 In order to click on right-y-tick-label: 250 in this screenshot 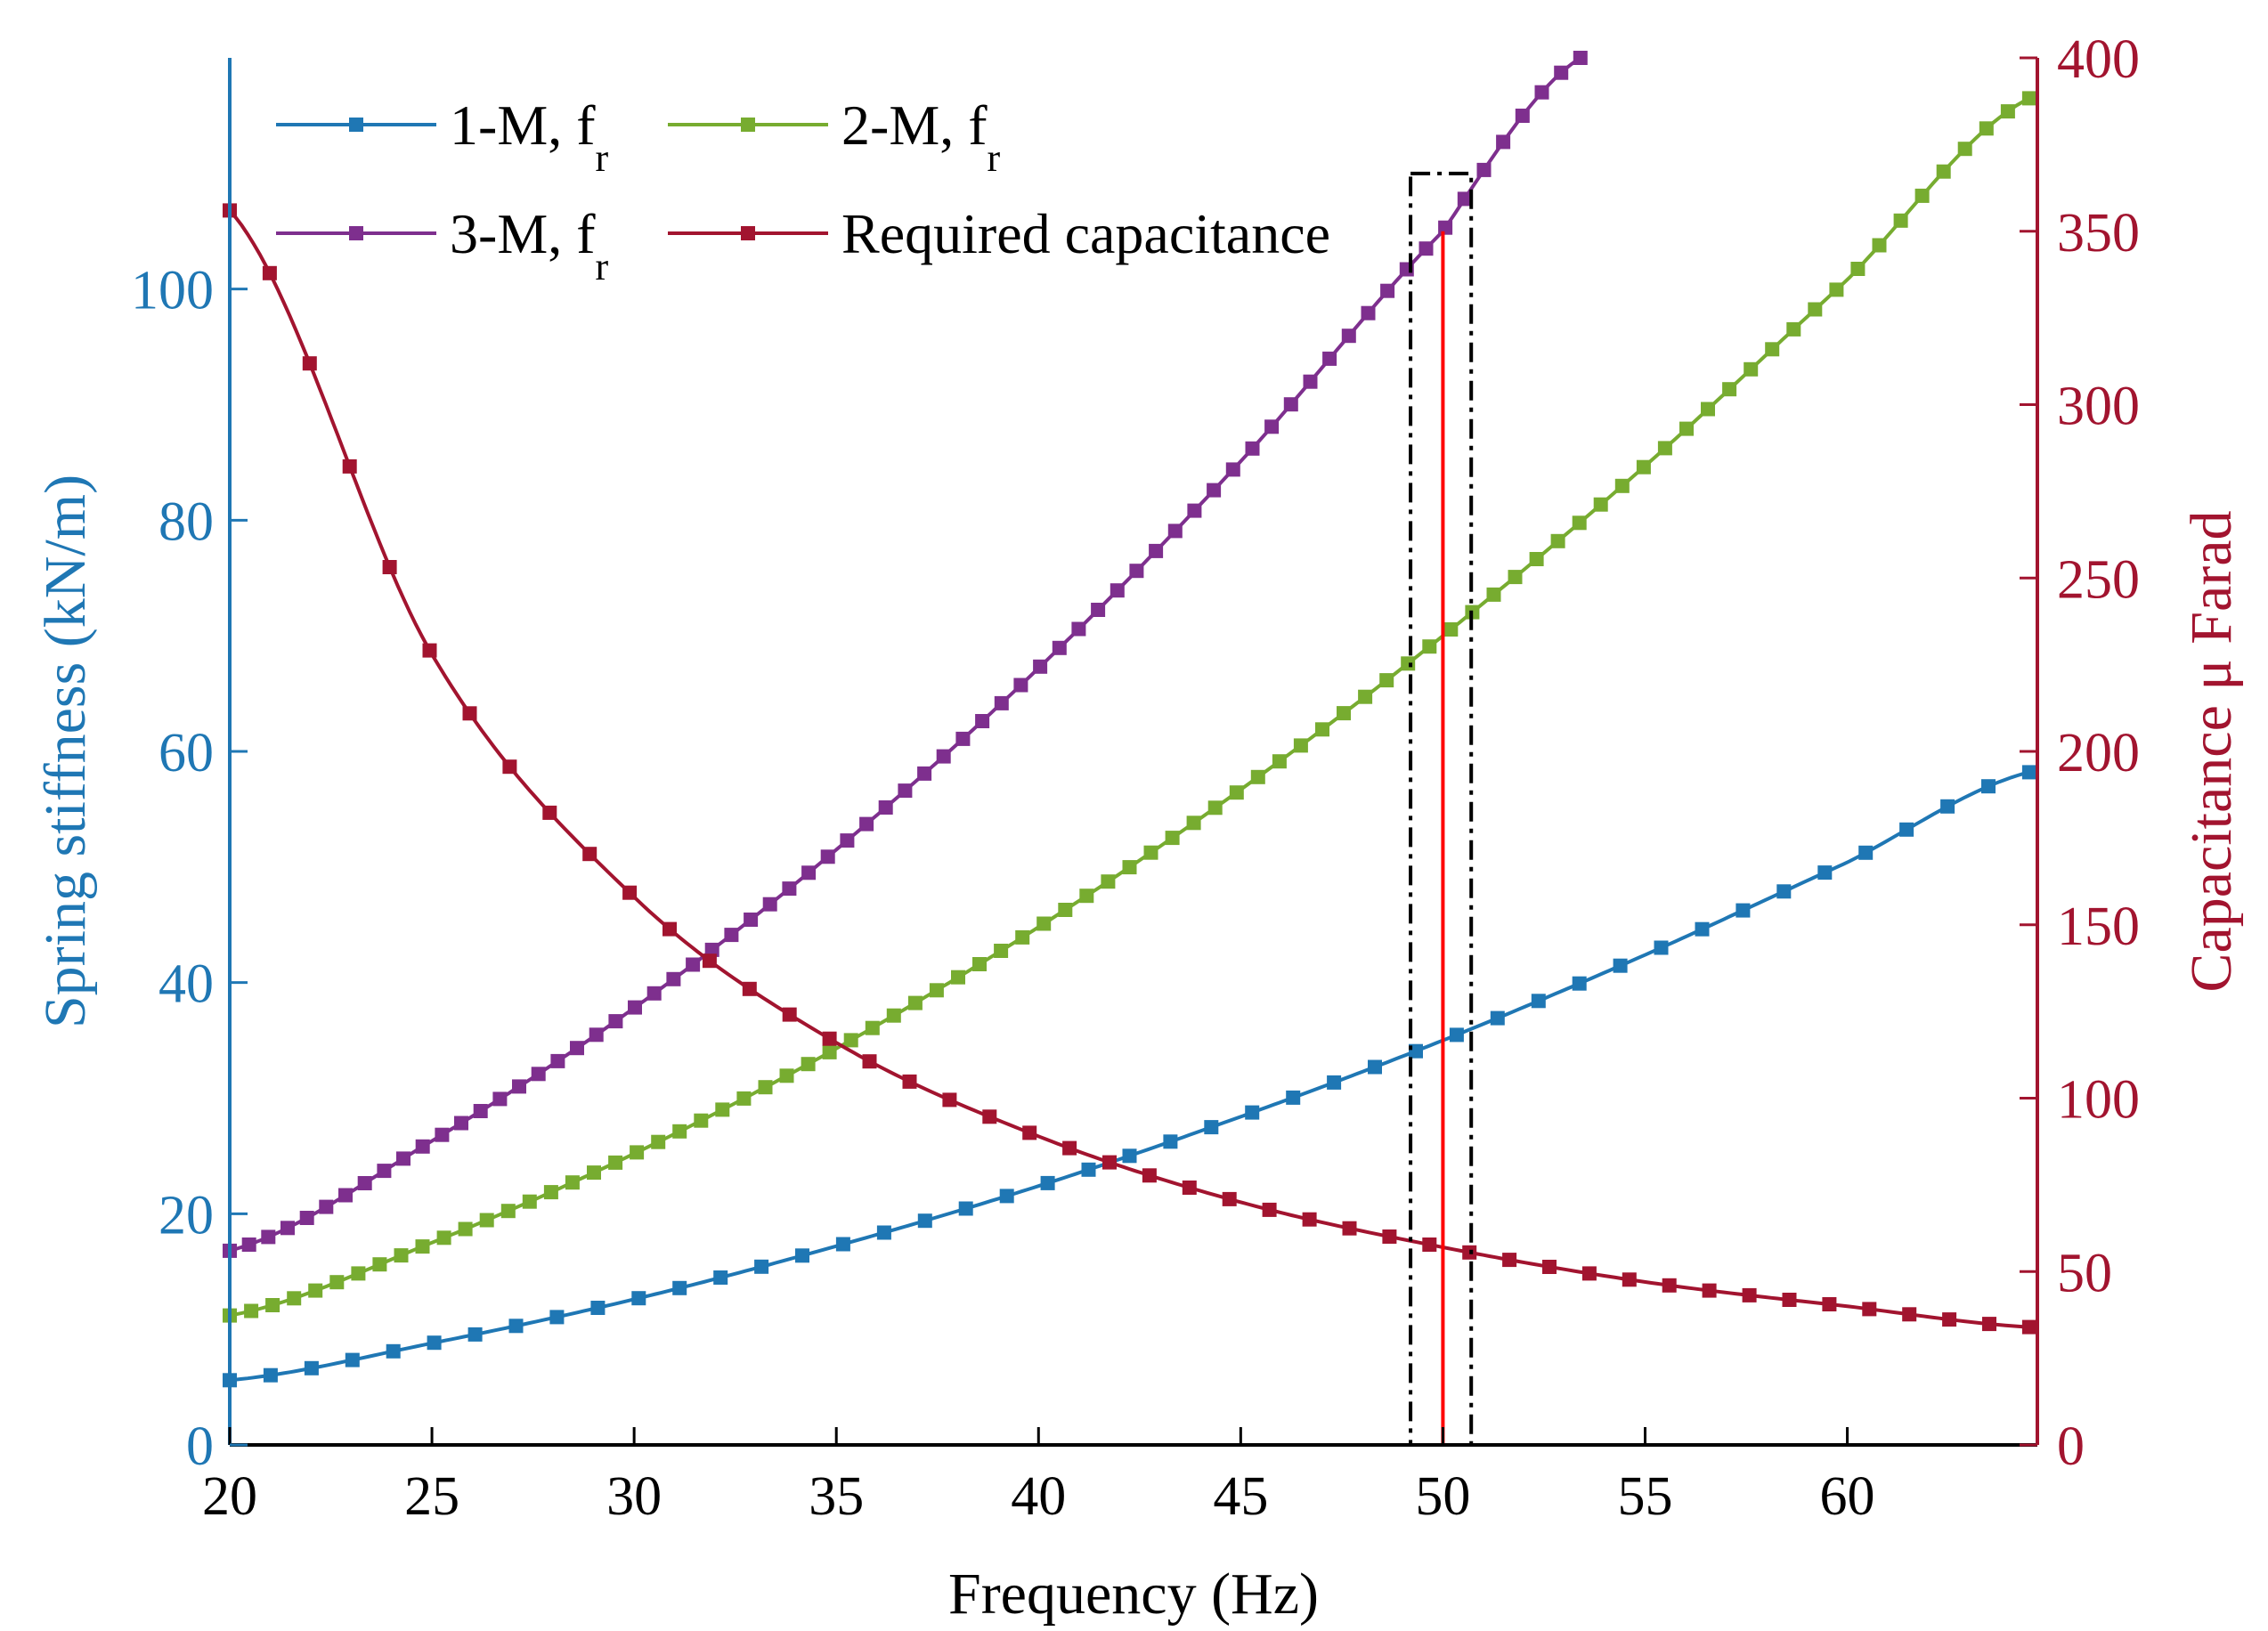, I will do `click(2098, 579)`.